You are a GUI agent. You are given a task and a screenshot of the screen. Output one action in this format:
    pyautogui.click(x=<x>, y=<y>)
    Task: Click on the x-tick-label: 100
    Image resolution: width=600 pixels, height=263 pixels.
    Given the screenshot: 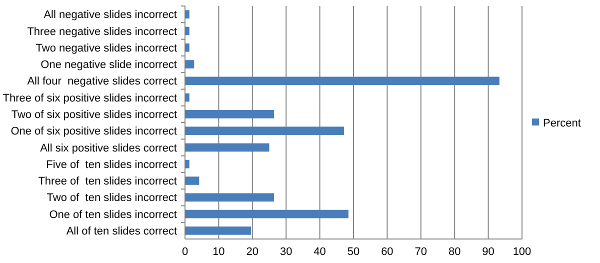 What is the action you would take?
    pyautogui.click(x=522, y=252)
    